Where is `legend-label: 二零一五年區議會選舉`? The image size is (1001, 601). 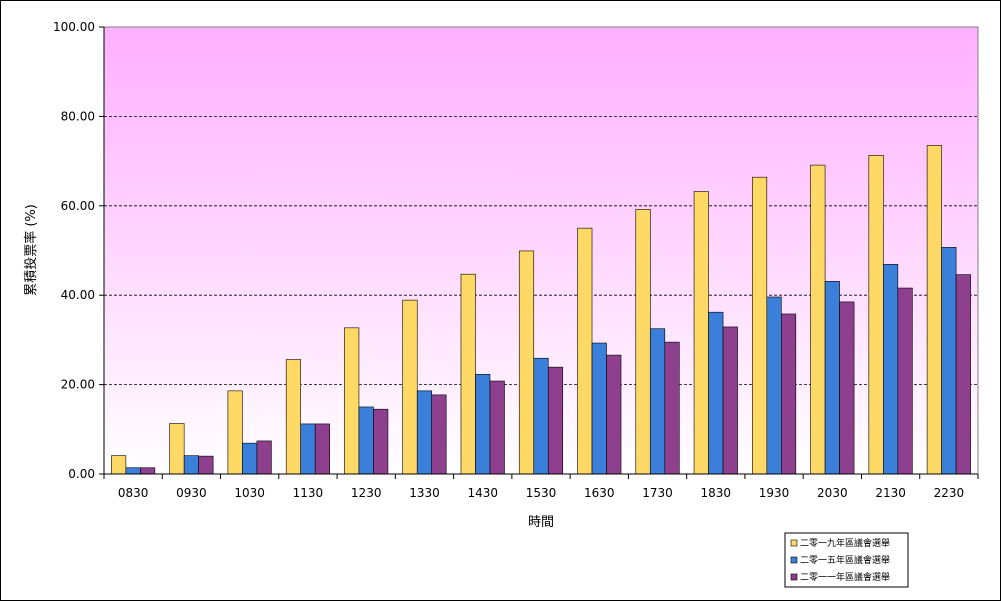 legend-label: 二零一五年區議會選舉 is located at coordinates (845, 560).